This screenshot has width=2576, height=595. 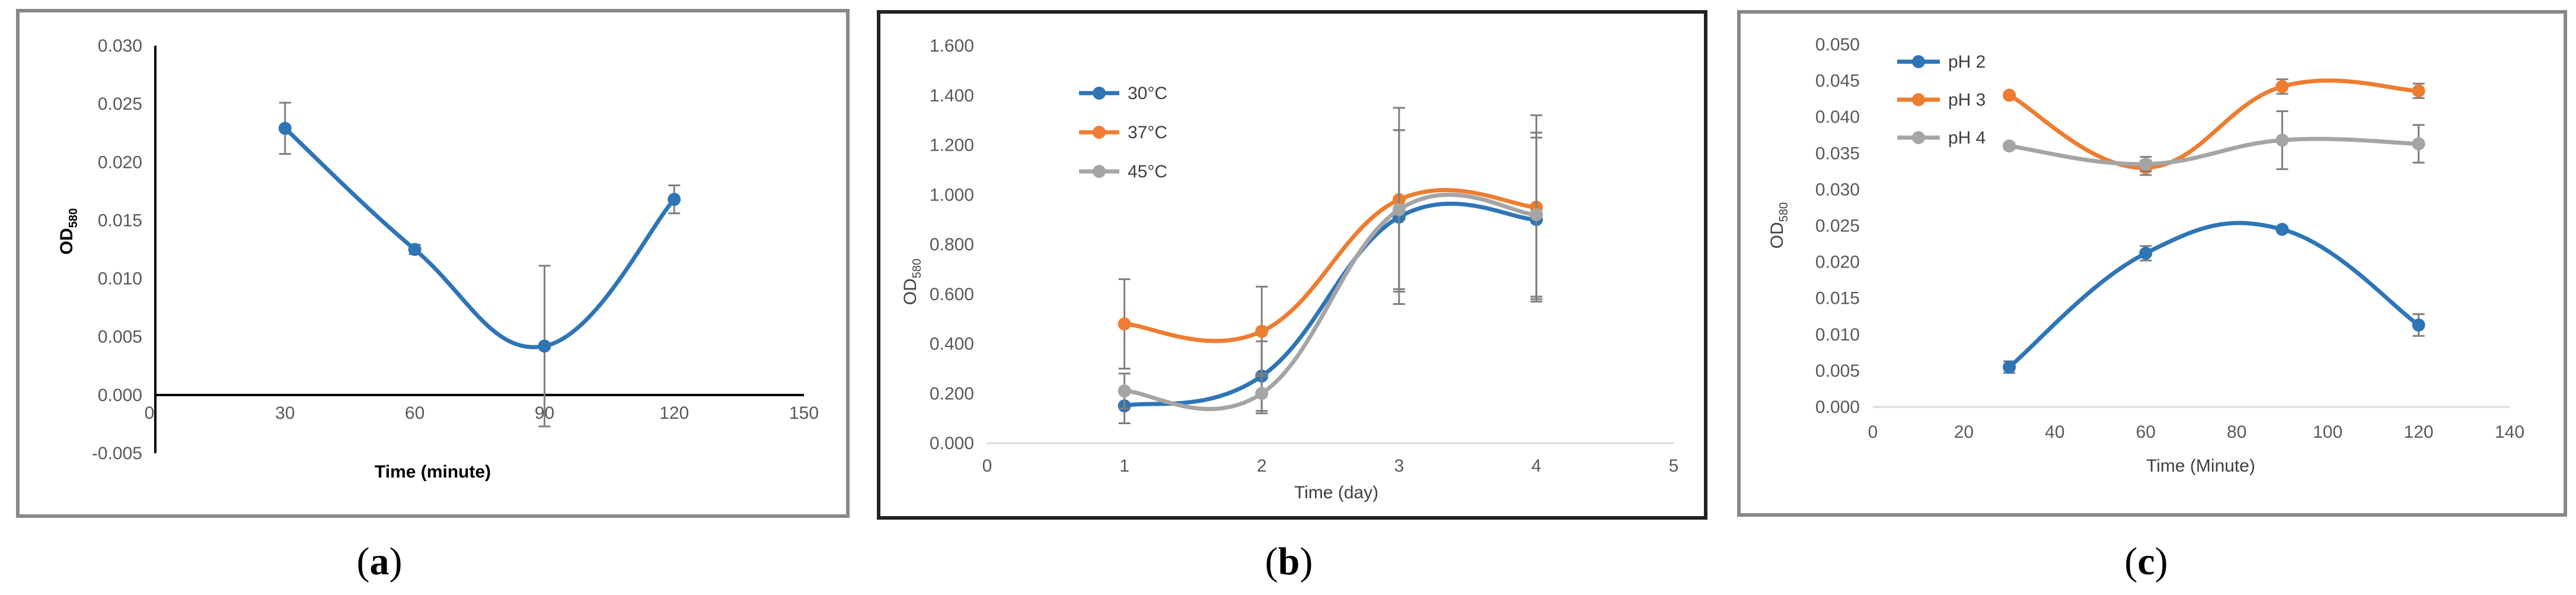 What do you see at coordinates (2146, 432) in the screenshot?
I see `panel-c-xtick-label: 60` at bounding box center [2146, 432].